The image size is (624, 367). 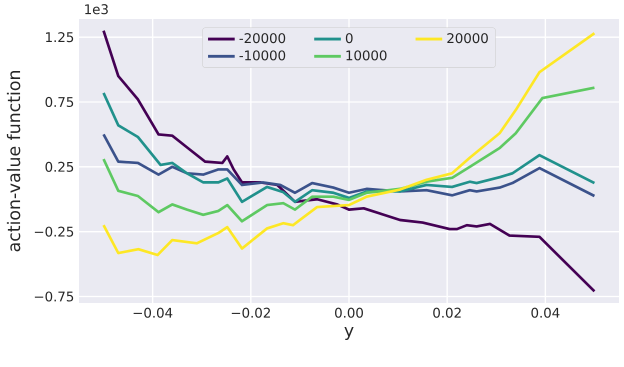 What do you see at coordinates (59, 102) in the screenshot?
I see `y-tick-label: 0.75` at bounding box center [59, 102].